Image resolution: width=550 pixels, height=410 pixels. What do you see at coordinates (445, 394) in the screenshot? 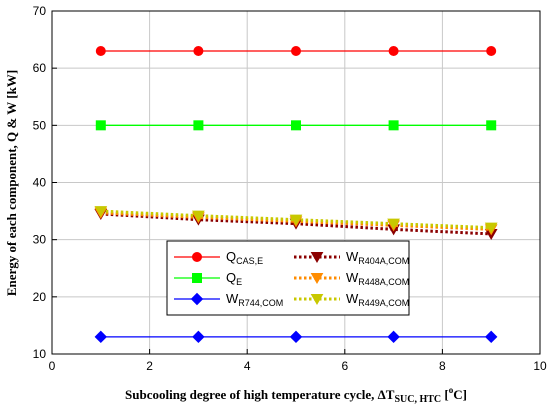
I see `x-axis-label-unit-open: [` at bounding box center [445, 394].